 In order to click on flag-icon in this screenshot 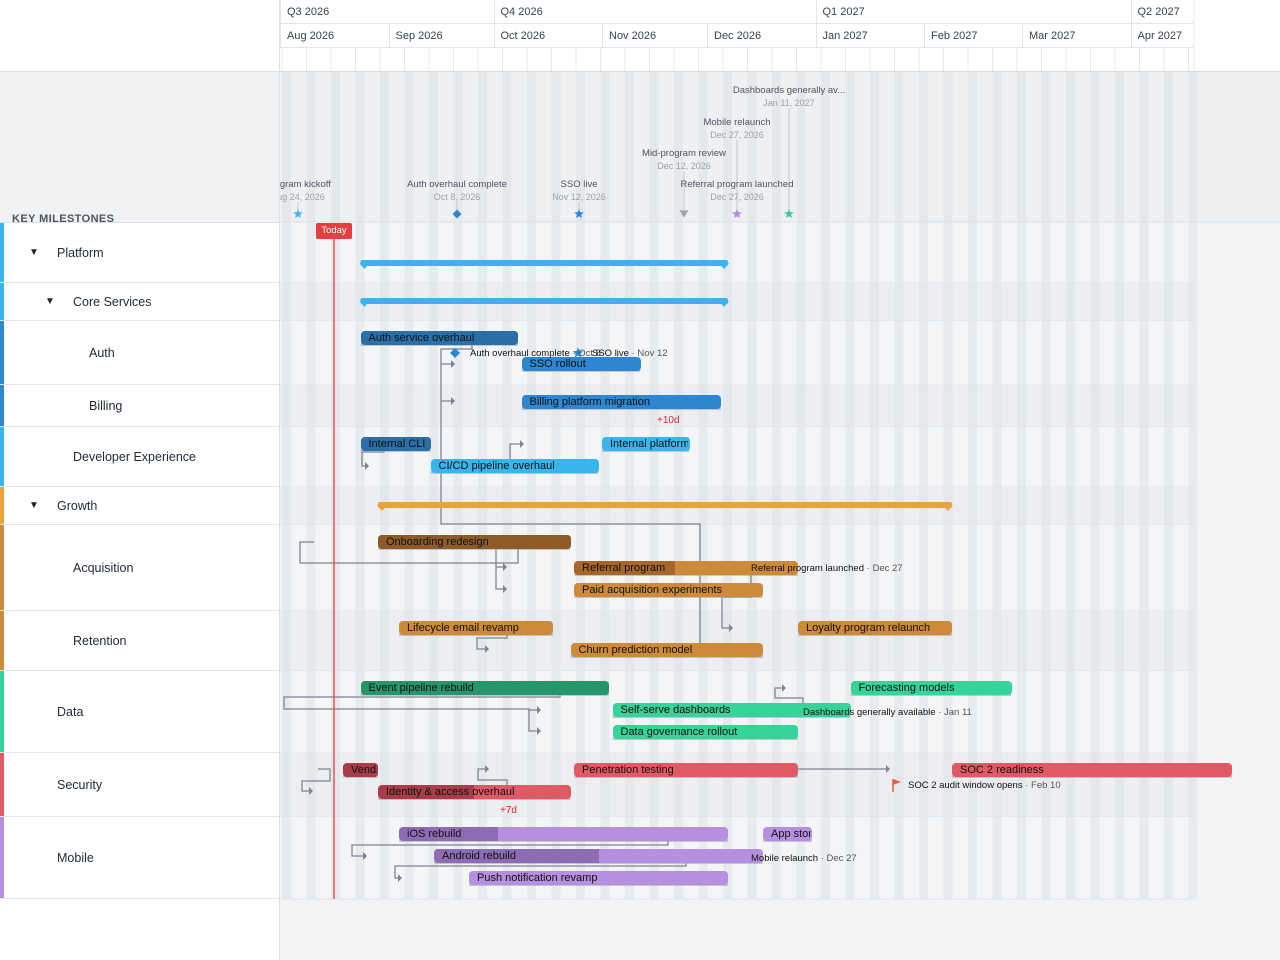, I will do `click(897, 782)`.